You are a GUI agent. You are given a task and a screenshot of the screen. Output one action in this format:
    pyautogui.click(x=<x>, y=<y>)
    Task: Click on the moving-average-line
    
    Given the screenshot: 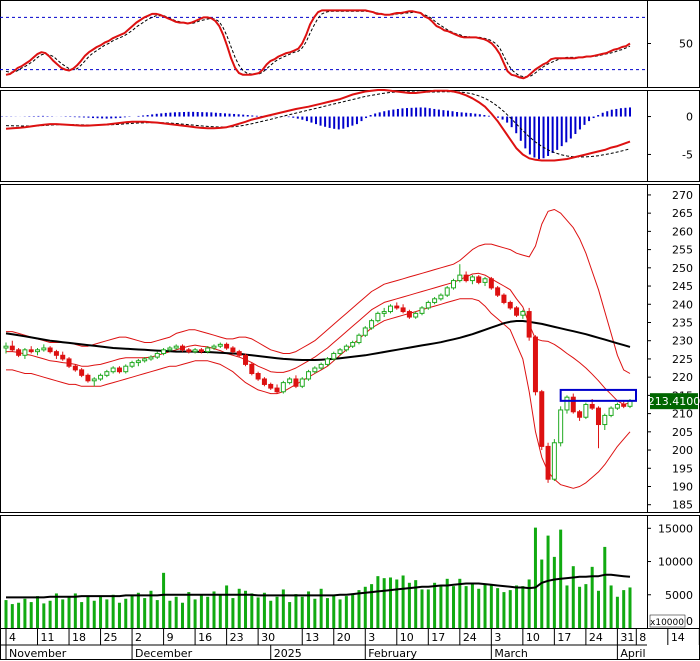 What is the action you would take?
    pyautogui.click(x=318, y=340)
    